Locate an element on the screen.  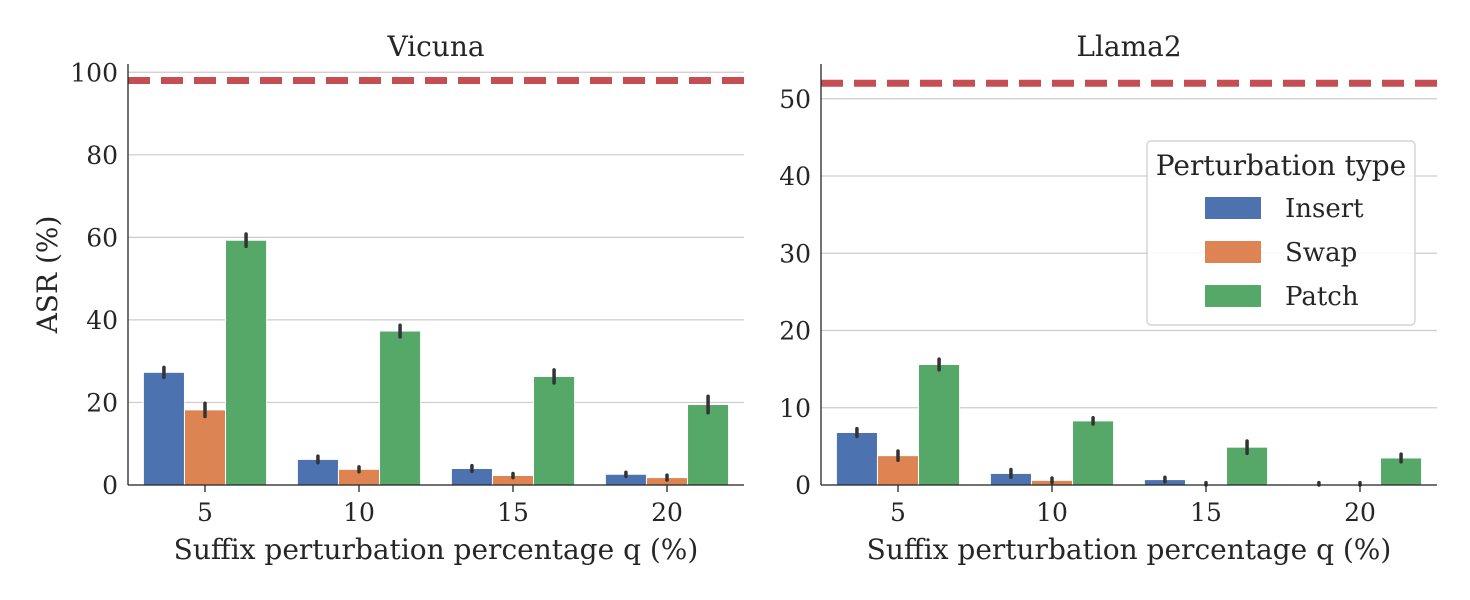
vicuna-ytick-label: 80 is located at coordinates (102, 155).